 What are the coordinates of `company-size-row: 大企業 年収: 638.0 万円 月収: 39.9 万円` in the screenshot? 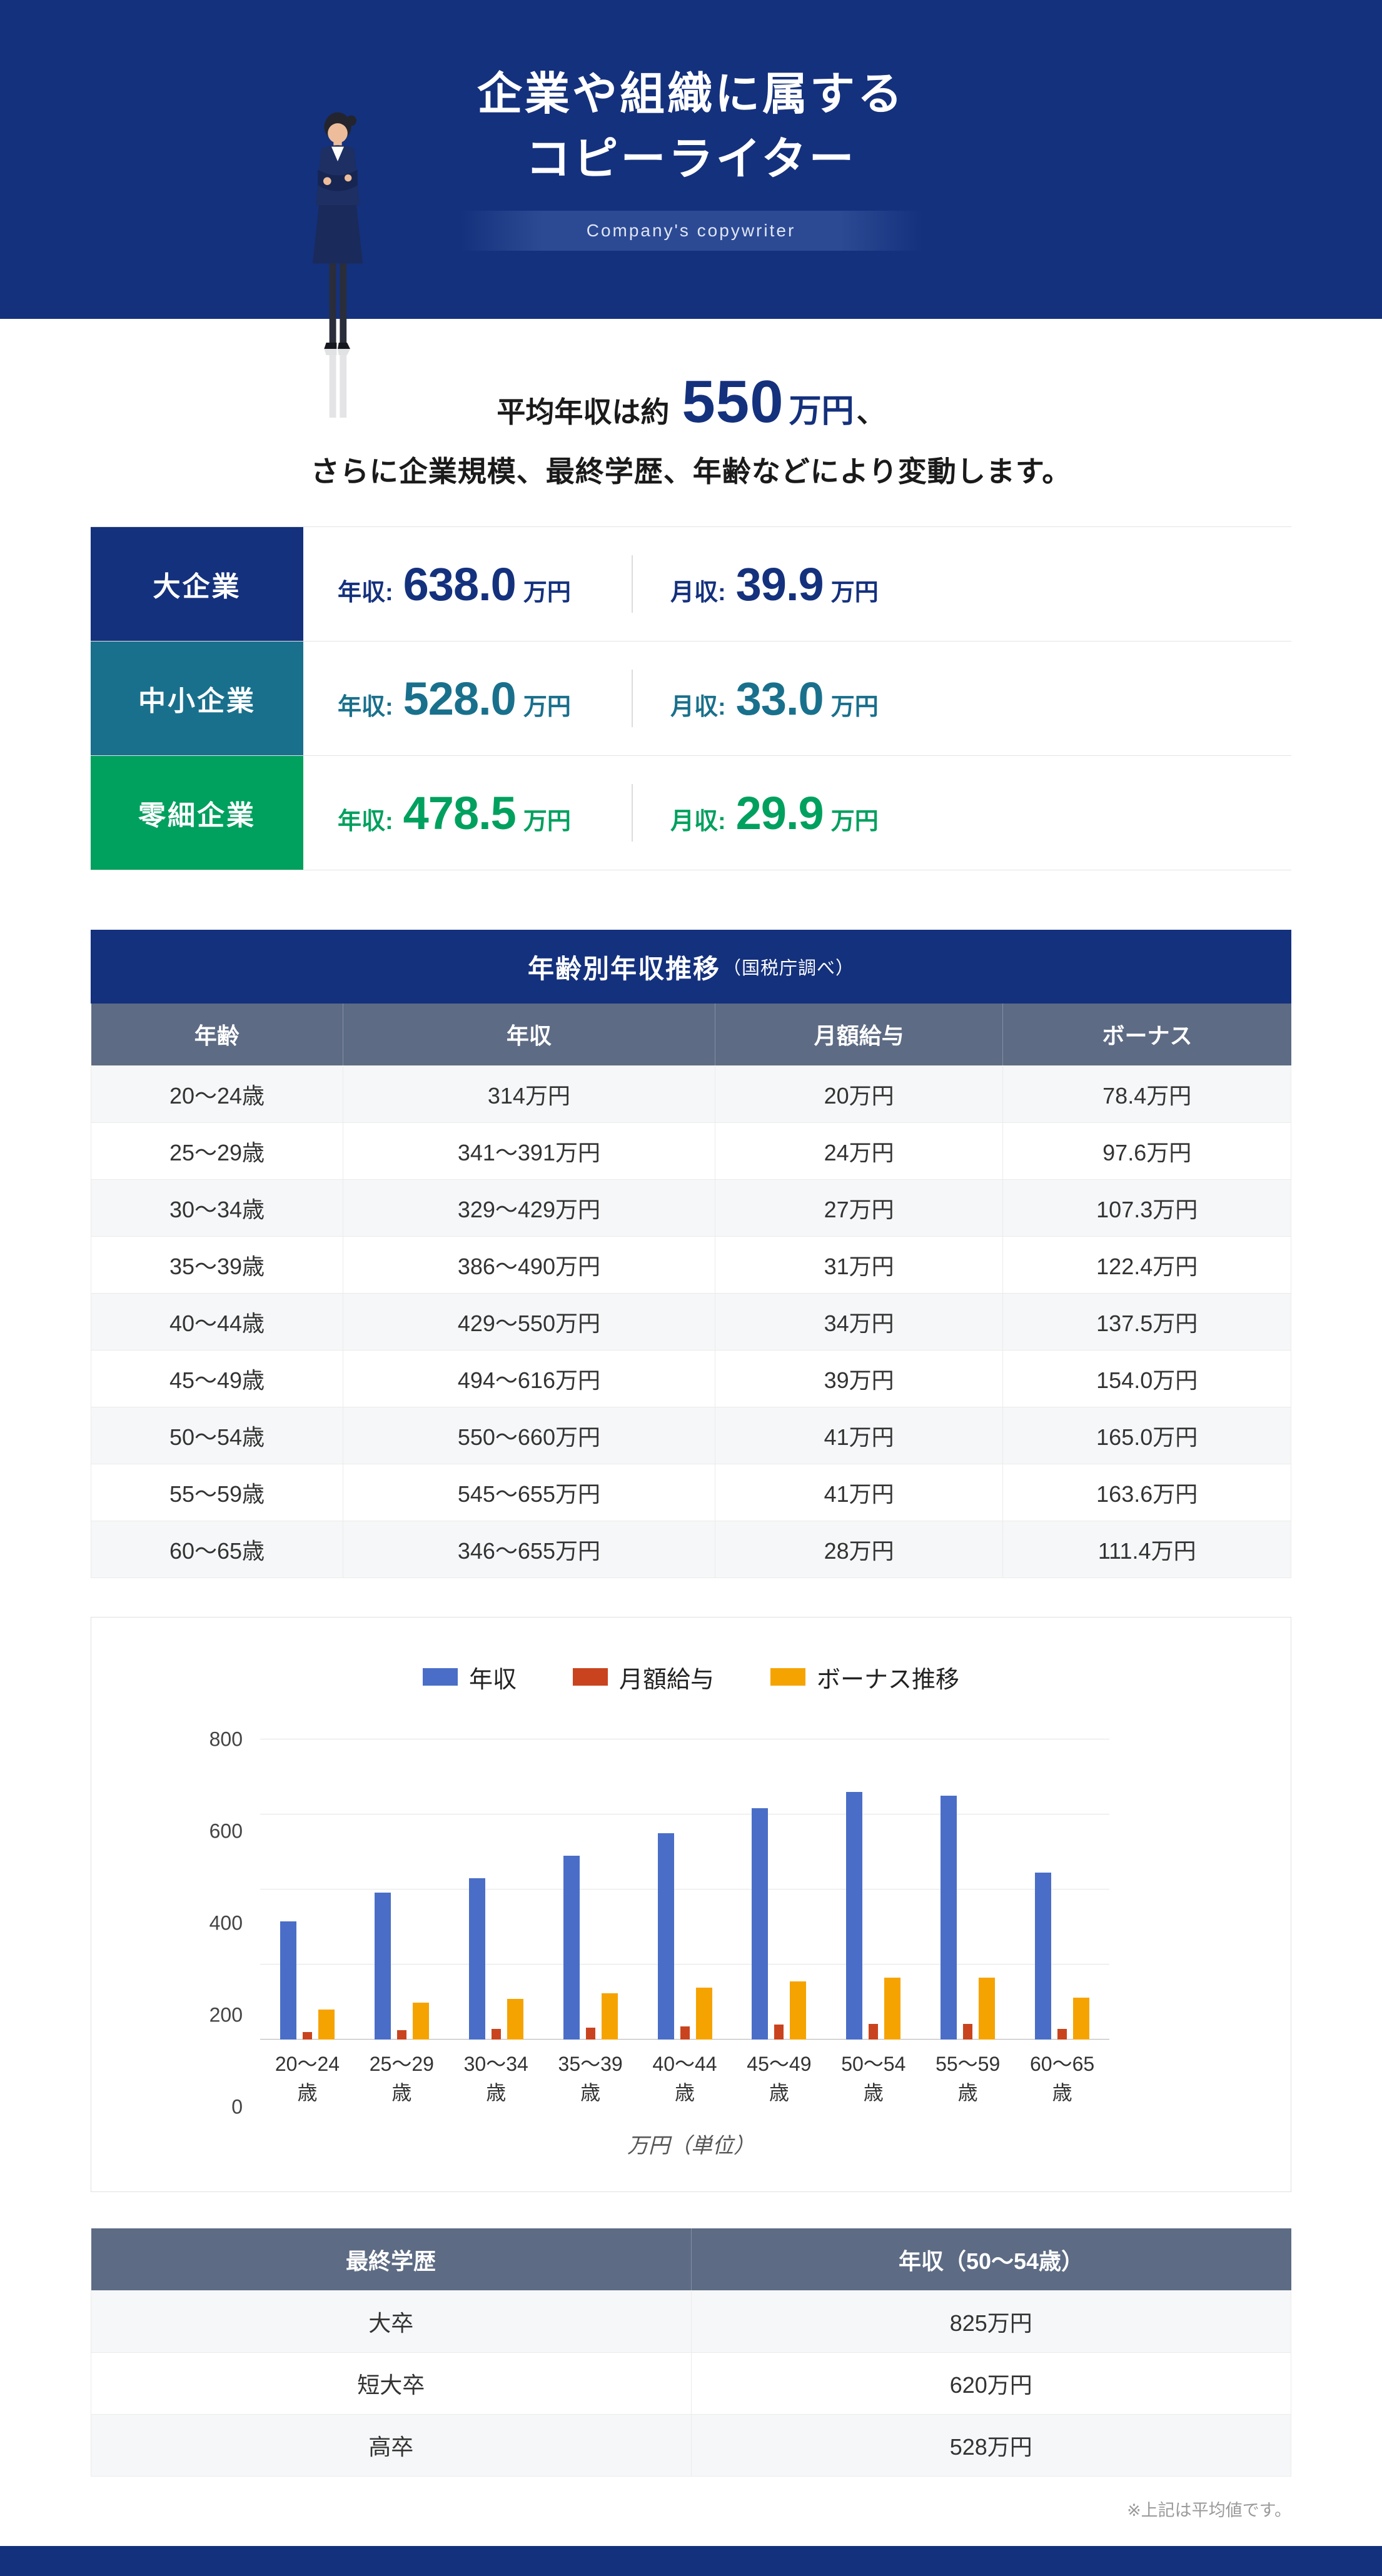 It's located at (691, 584).